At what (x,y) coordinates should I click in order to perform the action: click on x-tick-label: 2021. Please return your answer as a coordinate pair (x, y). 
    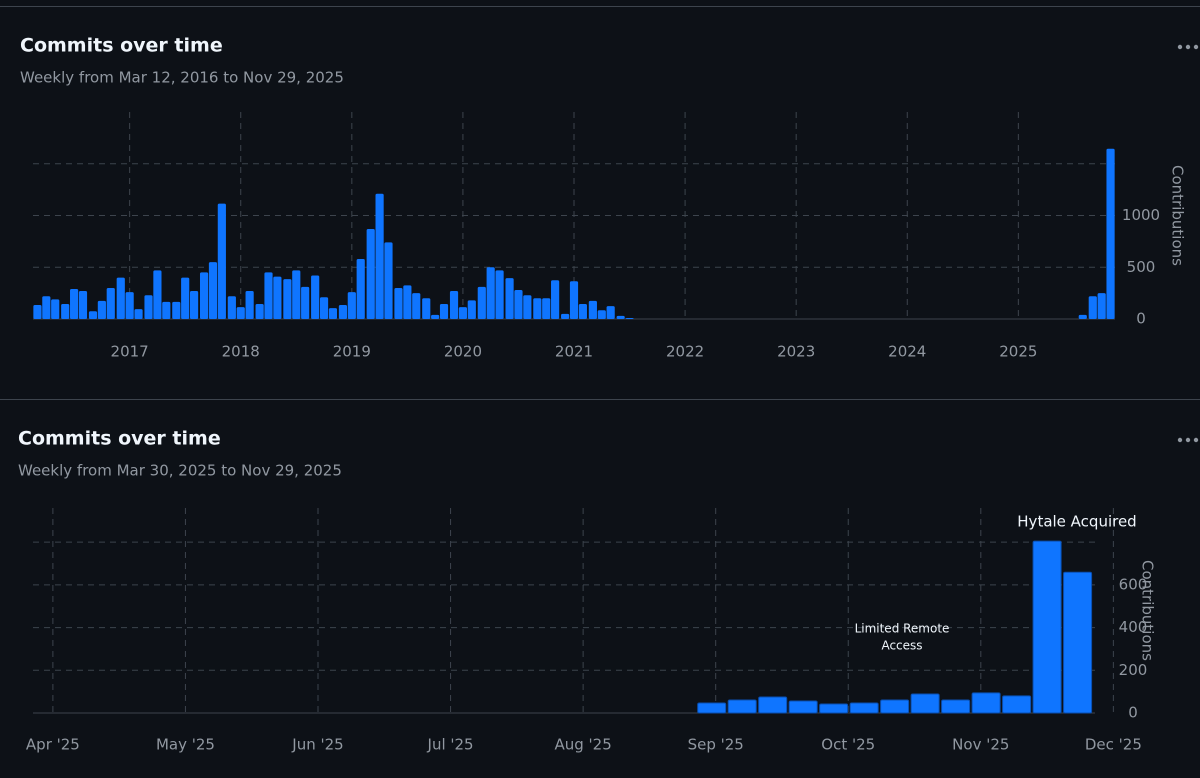
    Looking at the image, I should click on (574, 352).